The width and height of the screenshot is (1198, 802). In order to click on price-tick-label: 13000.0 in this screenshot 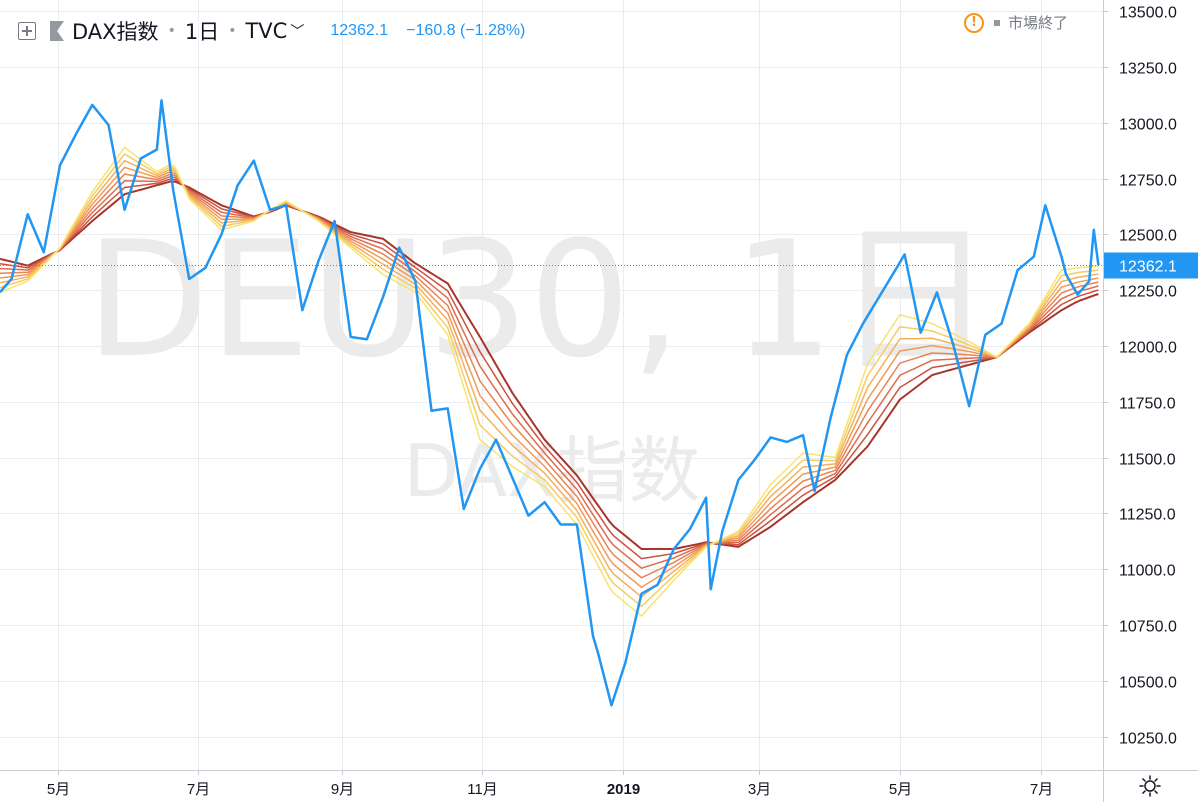, I will do `click(1148, 125)`.